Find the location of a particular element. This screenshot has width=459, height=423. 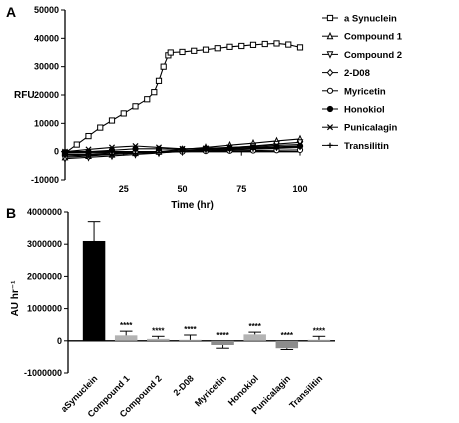

y-tick-label: -1000000 is located at coordinates (43, 373).